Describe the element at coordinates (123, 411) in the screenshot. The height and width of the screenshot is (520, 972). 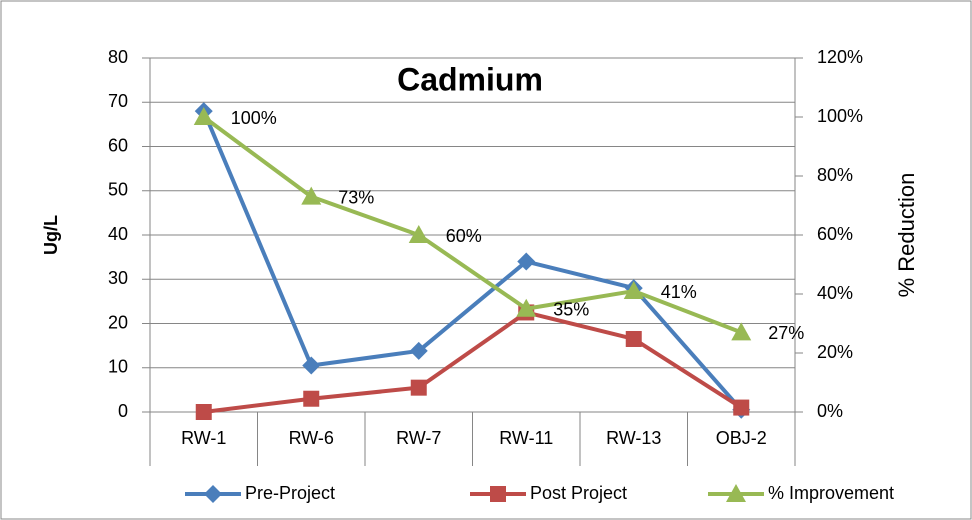
I see `y-tick-label: 0` at that location.